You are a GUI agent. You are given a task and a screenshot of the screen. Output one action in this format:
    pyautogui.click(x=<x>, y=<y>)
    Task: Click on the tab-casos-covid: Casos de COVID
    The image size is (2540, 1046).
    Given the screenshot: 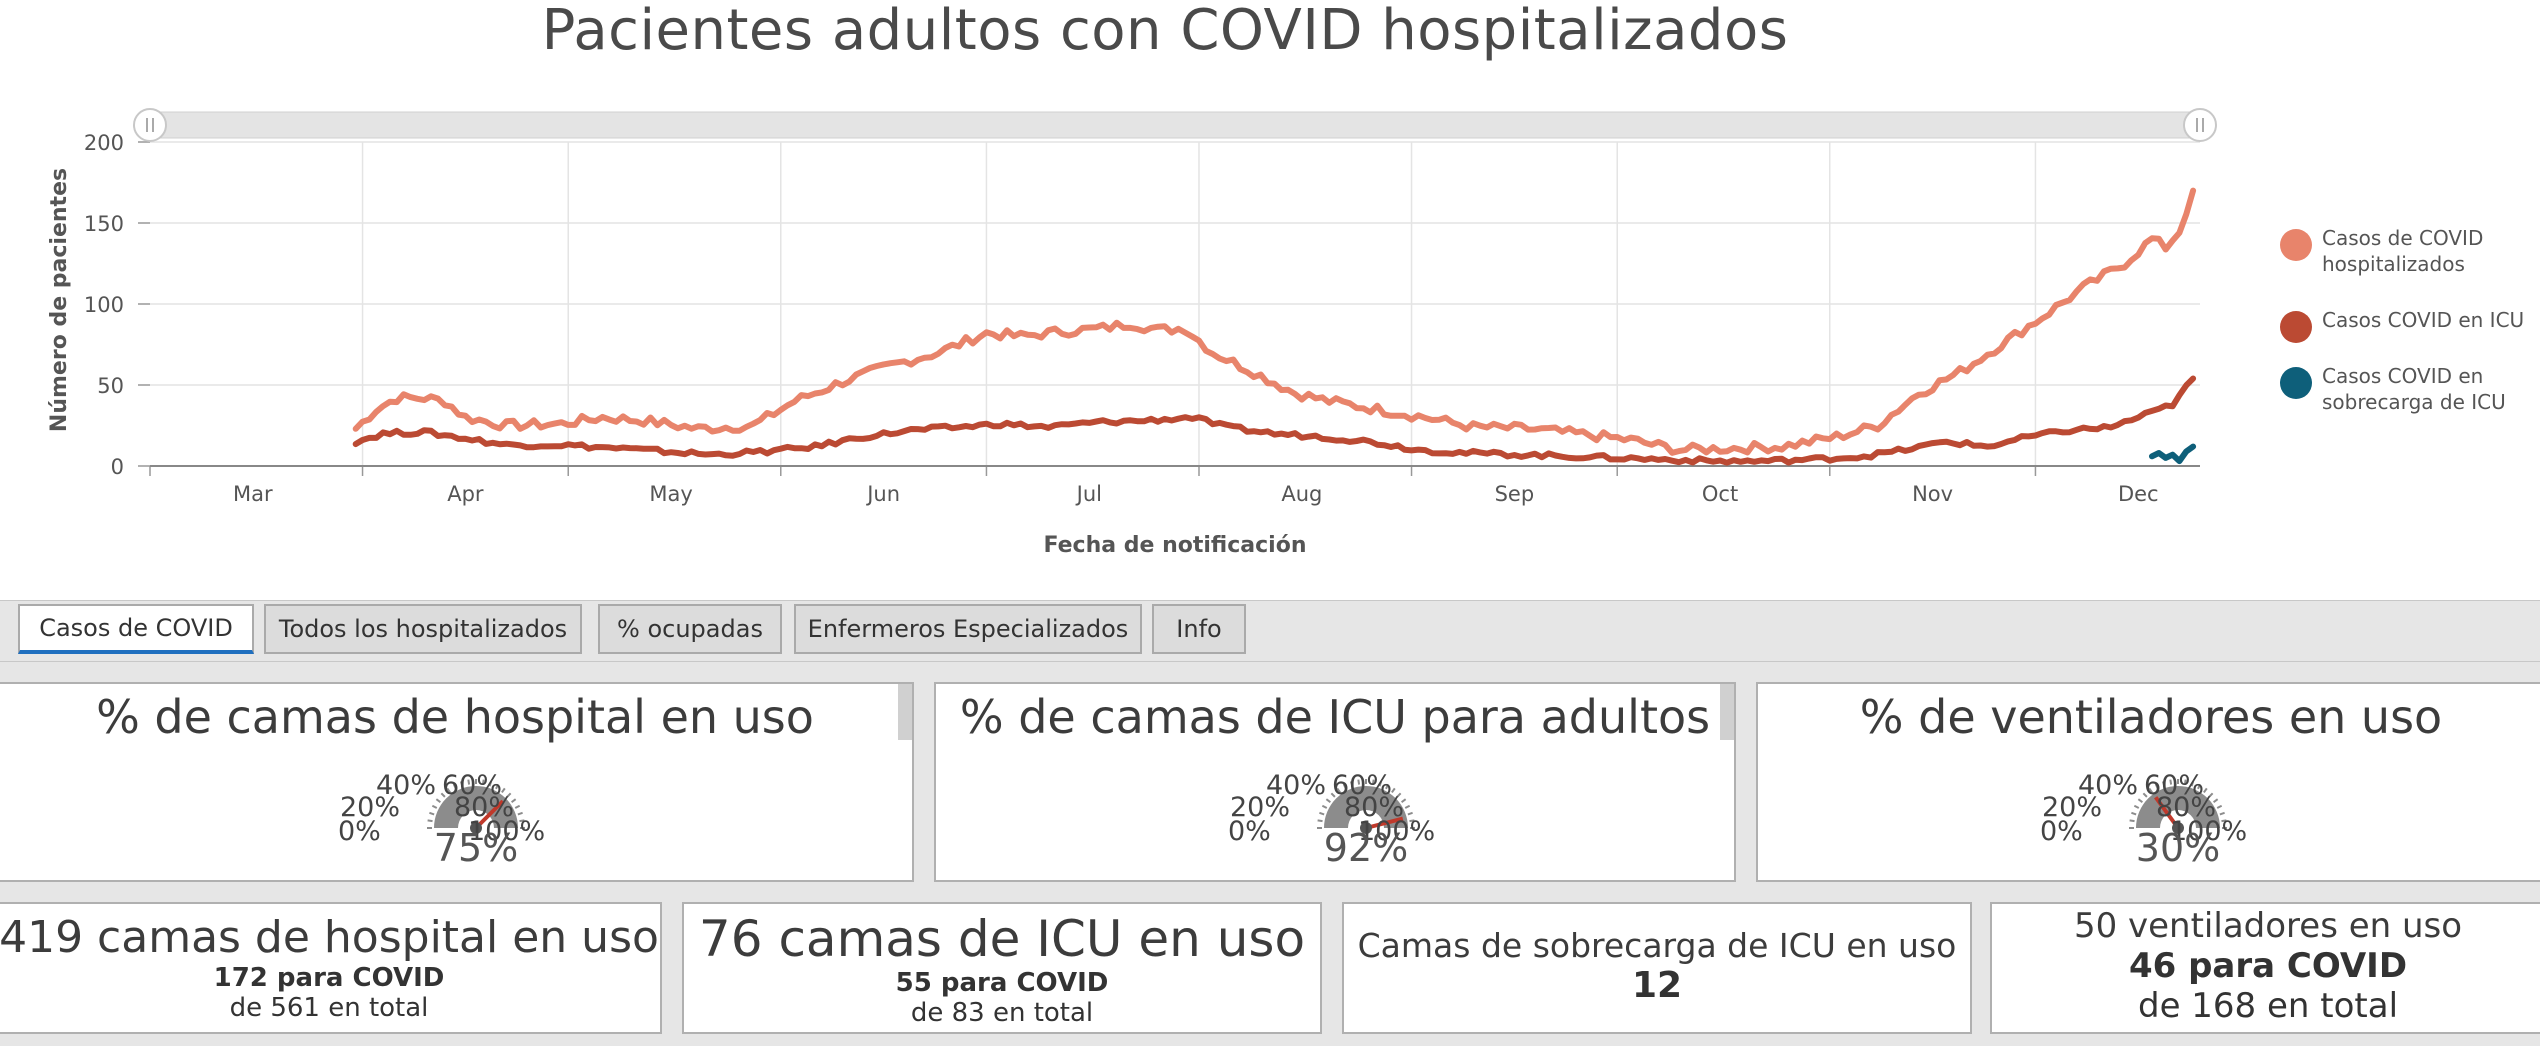 What is the action you would take?
    pyautogui.click(x=136, y=629)
    